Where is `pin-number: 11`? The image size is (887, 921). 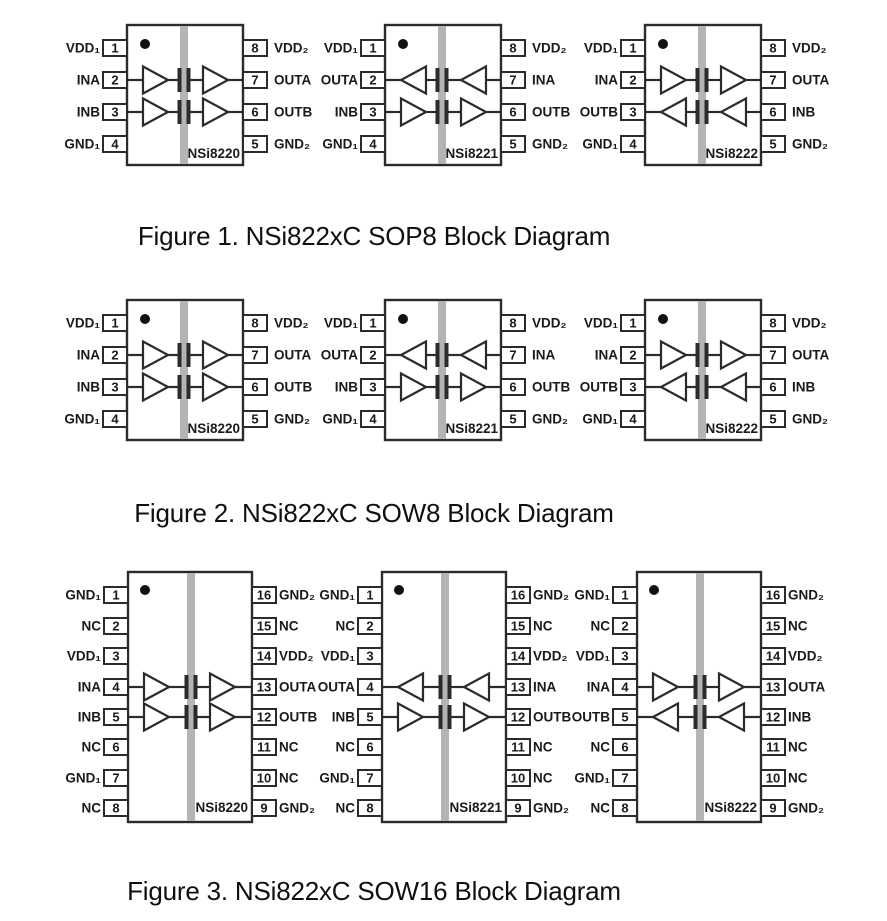 pin-number: 11 is located at coordinates (773, 747).